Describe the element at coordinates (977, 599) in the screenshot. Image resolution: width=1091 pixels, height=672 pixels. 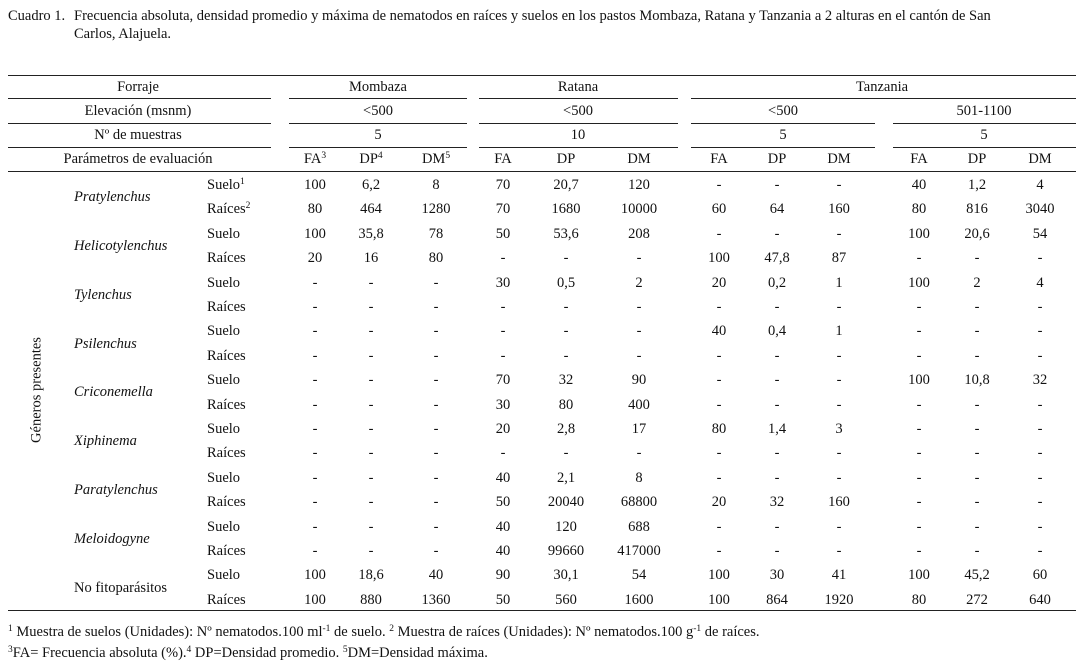
I see `table-cell: 272` at that location.